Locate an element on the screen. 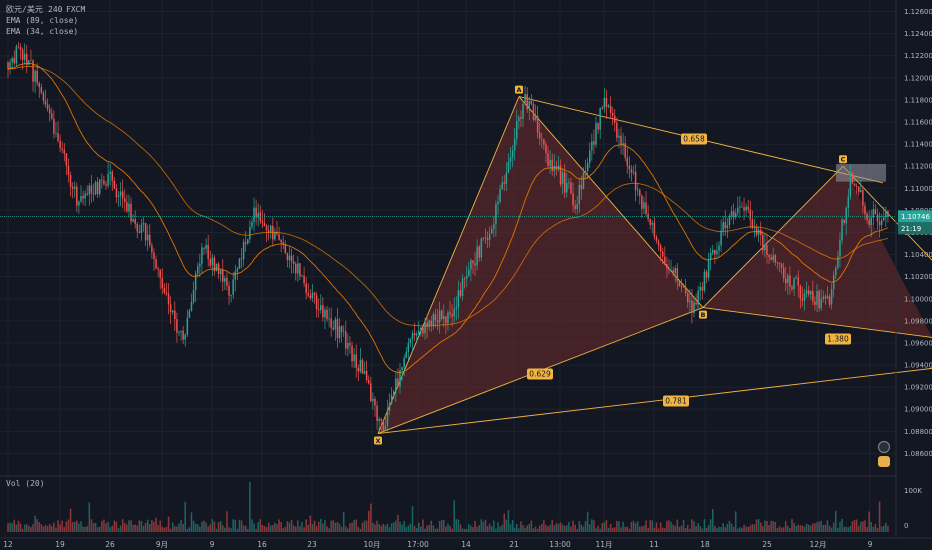  time-tick-label: 10月 is located at coordinates (371, 544).